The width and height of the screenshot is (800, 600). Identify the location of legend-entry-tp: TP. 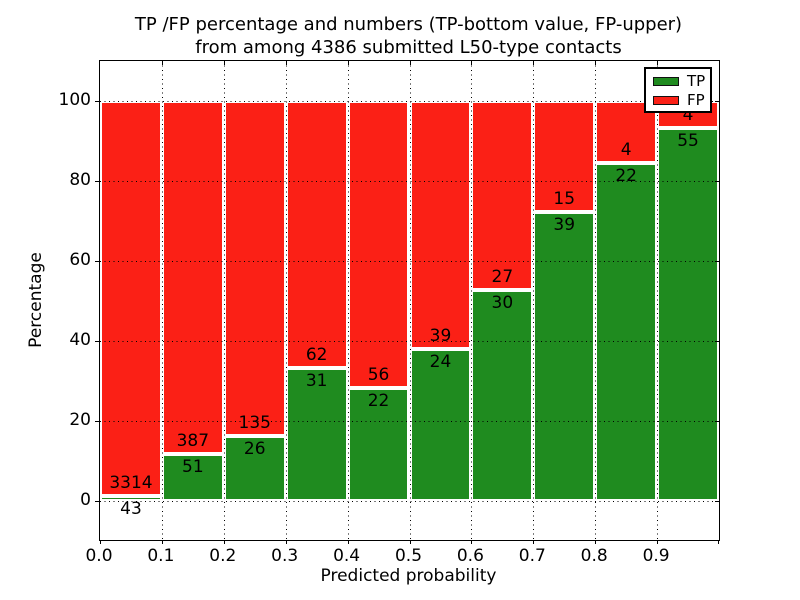
(681, 81).